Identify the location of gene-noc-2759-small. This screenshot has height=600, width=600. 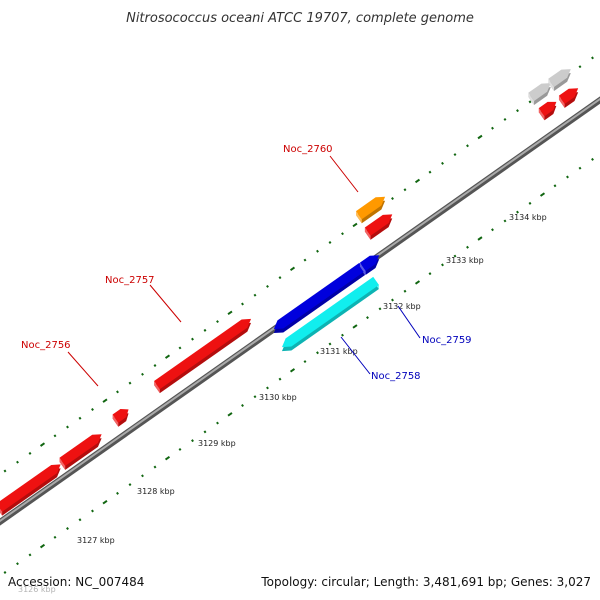
(369, 265).